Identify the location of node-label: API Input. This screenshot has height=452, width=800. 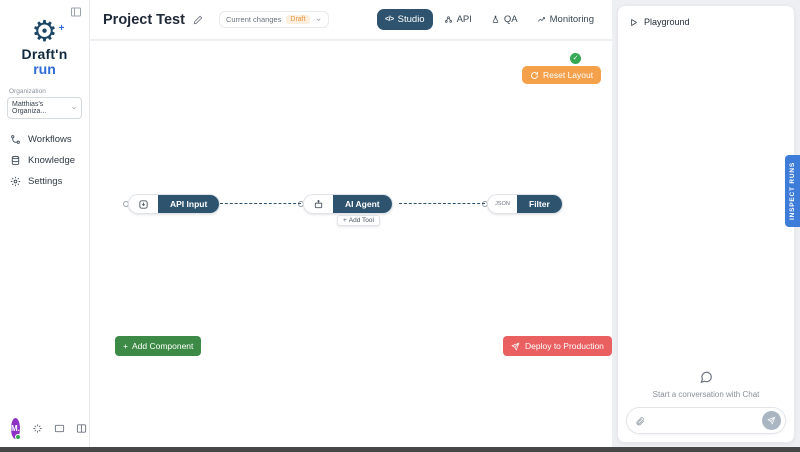
(189, 204).